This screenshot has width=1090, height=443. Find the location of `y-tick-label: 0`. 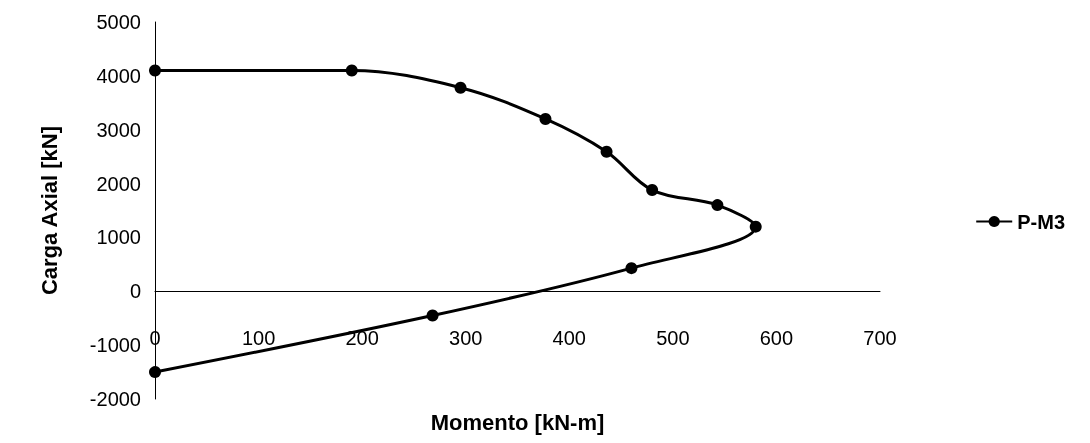

y-tick-label: 0 is located at coordinates (135, 291).